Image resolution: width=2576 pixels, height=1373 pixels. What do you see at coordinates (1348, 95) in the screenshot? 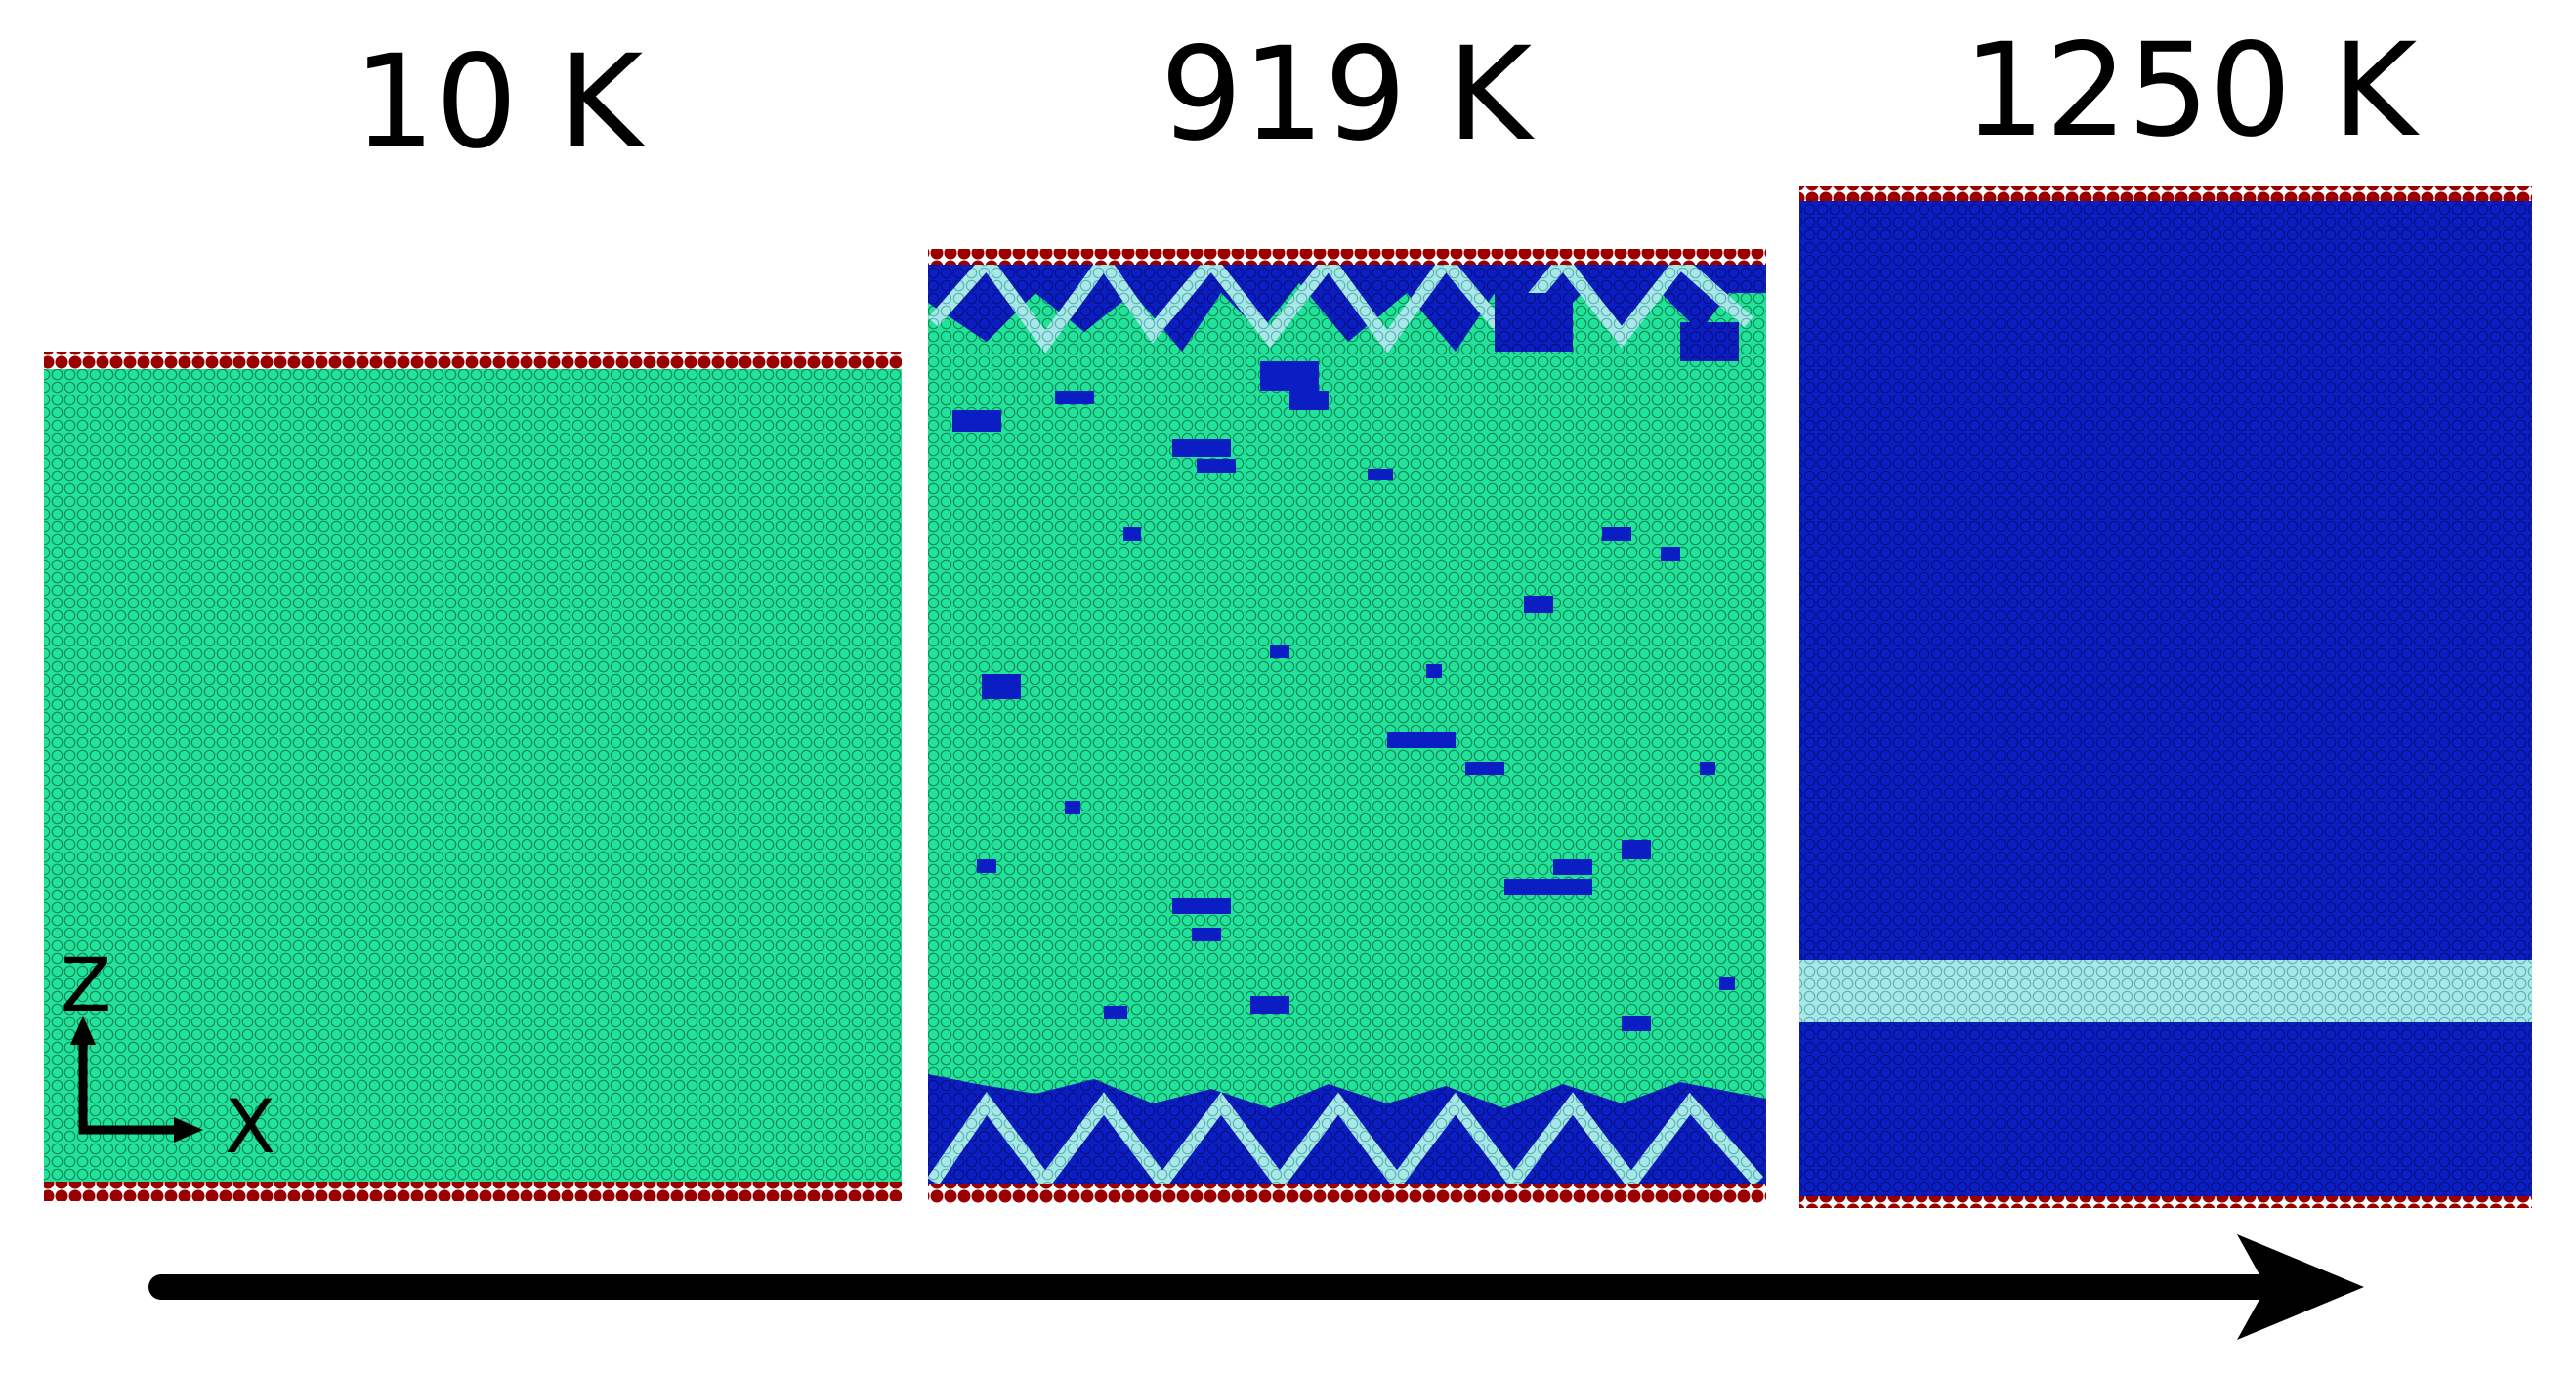
I see `panel-label-919k: 919 K` at bounding box center [1348, 95].